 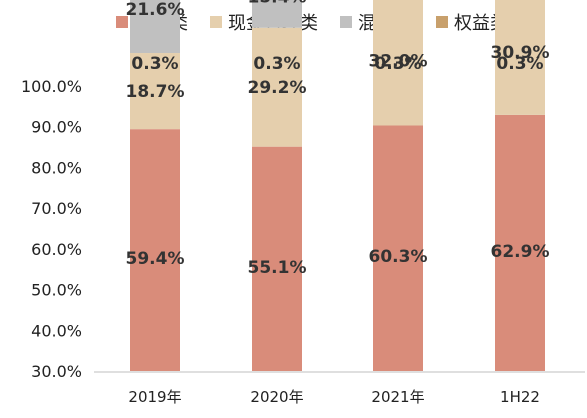 I want to click on bar-group: 59.4% 18.7% 21.6% 0.3%, so click(x=155, y=185).